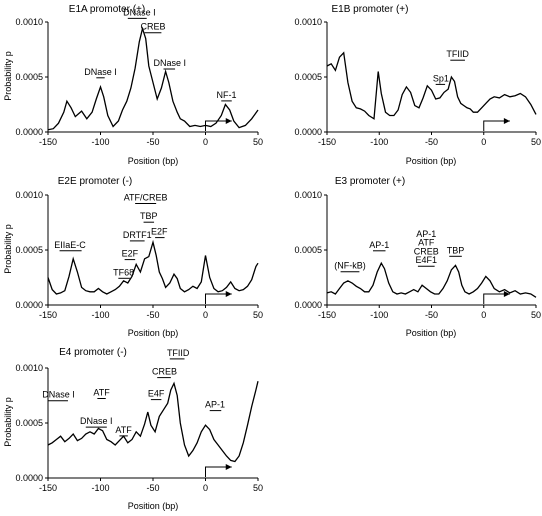  Describe the element at coordinates (156, 394) in the screenshot. I see `site-label: E4F` at that location.